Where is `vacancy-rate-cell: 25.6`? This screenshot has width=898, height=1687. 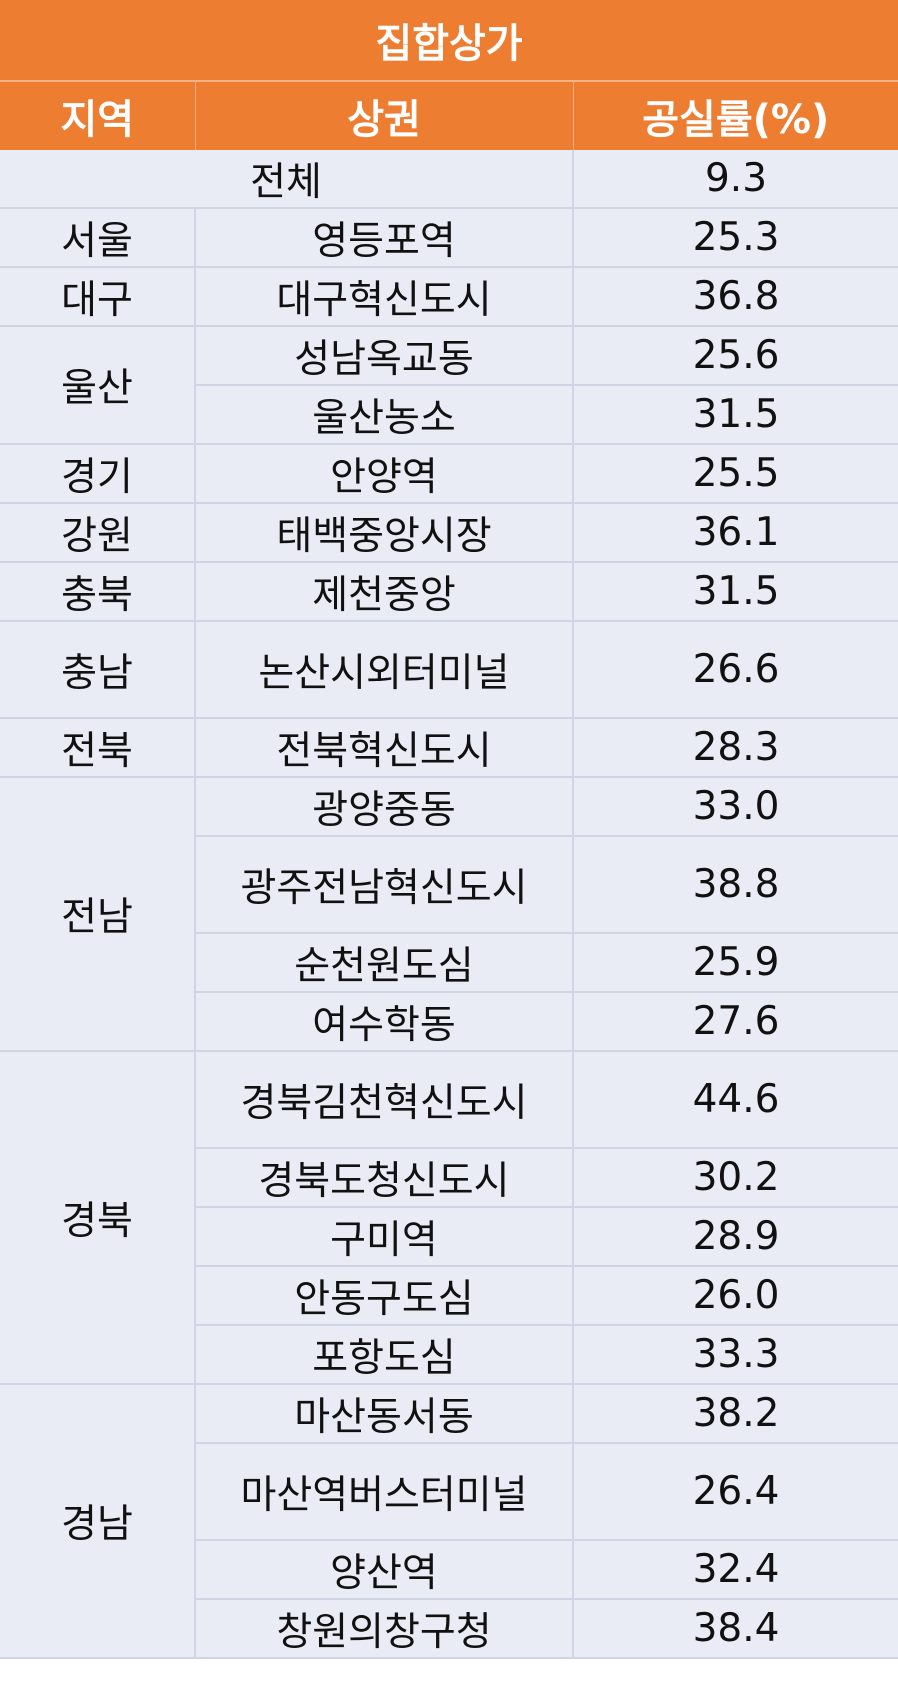
vacancy-rate-cell: 25.6 is located at coordinates (734, 356).